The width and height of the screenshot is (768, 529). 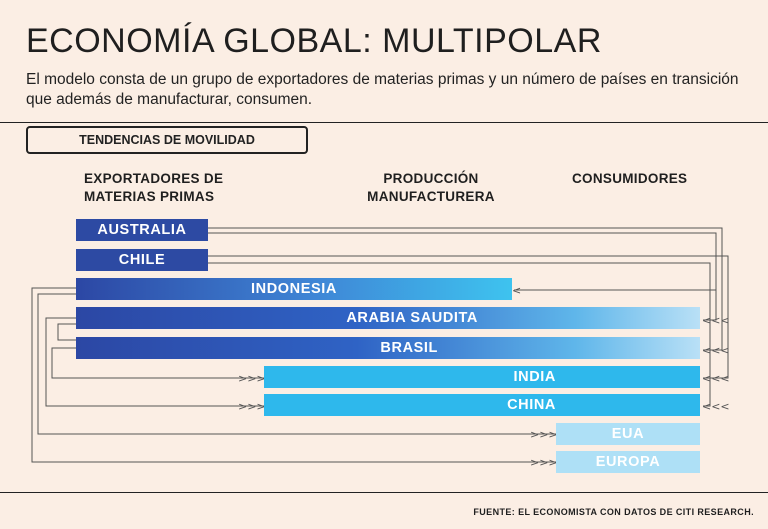 I want to click on bar-india: INDIA, so click(x=482, y=377).